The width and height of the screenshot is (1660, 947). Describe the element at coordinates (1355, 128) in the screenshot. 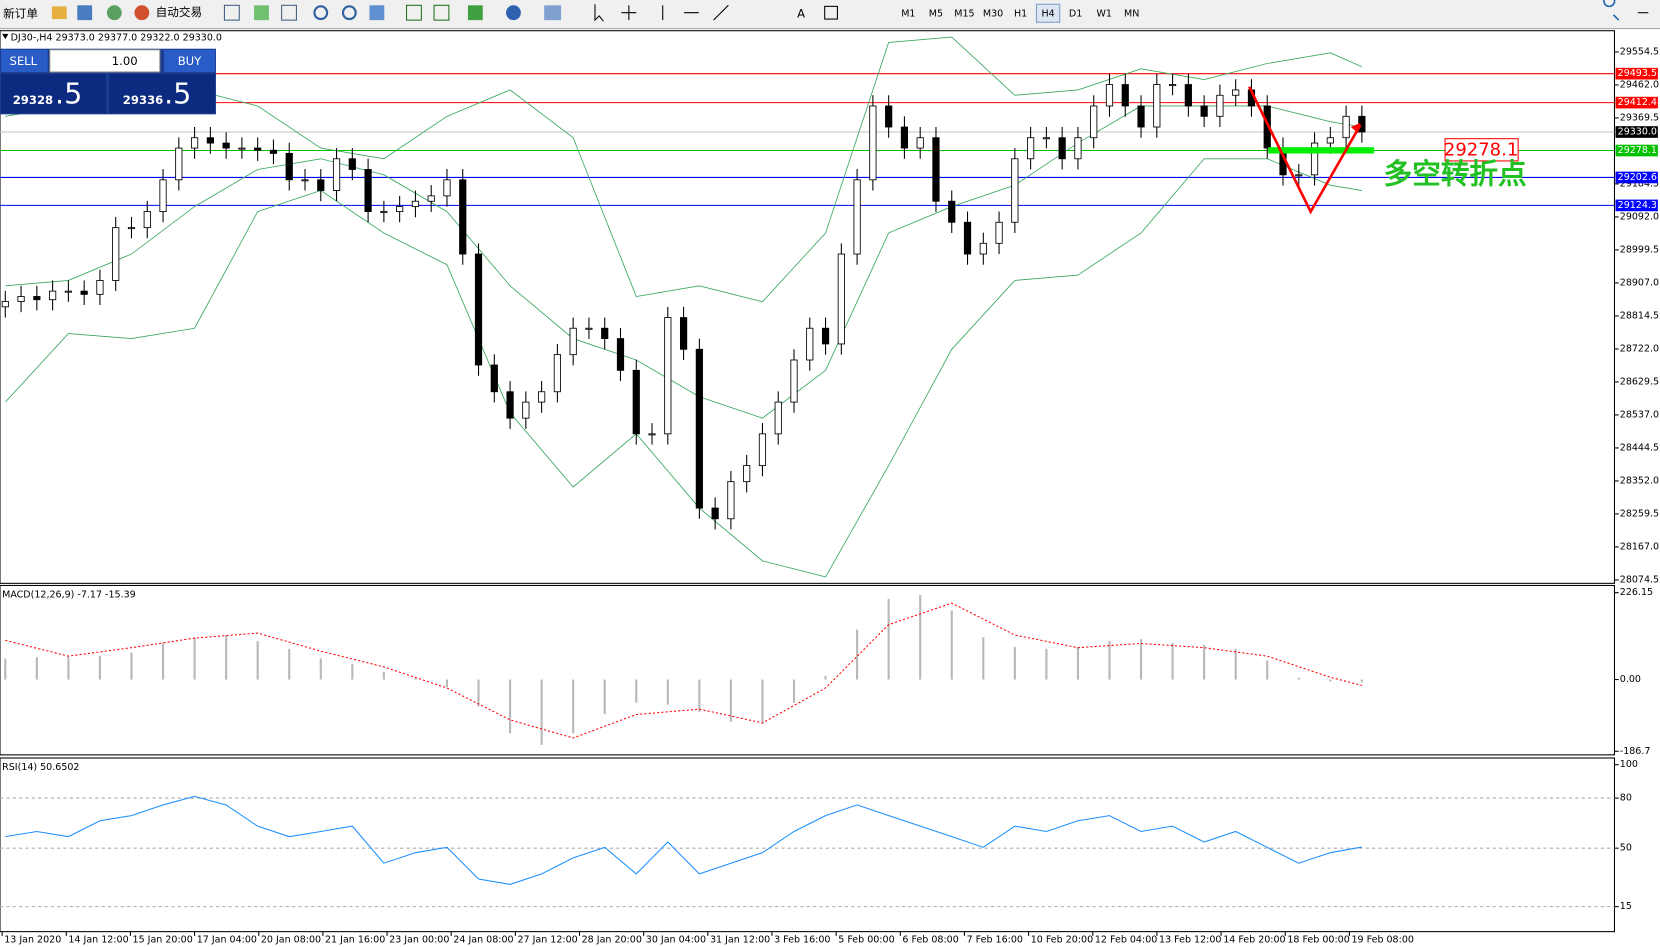

I see `arrow-head` at that location.